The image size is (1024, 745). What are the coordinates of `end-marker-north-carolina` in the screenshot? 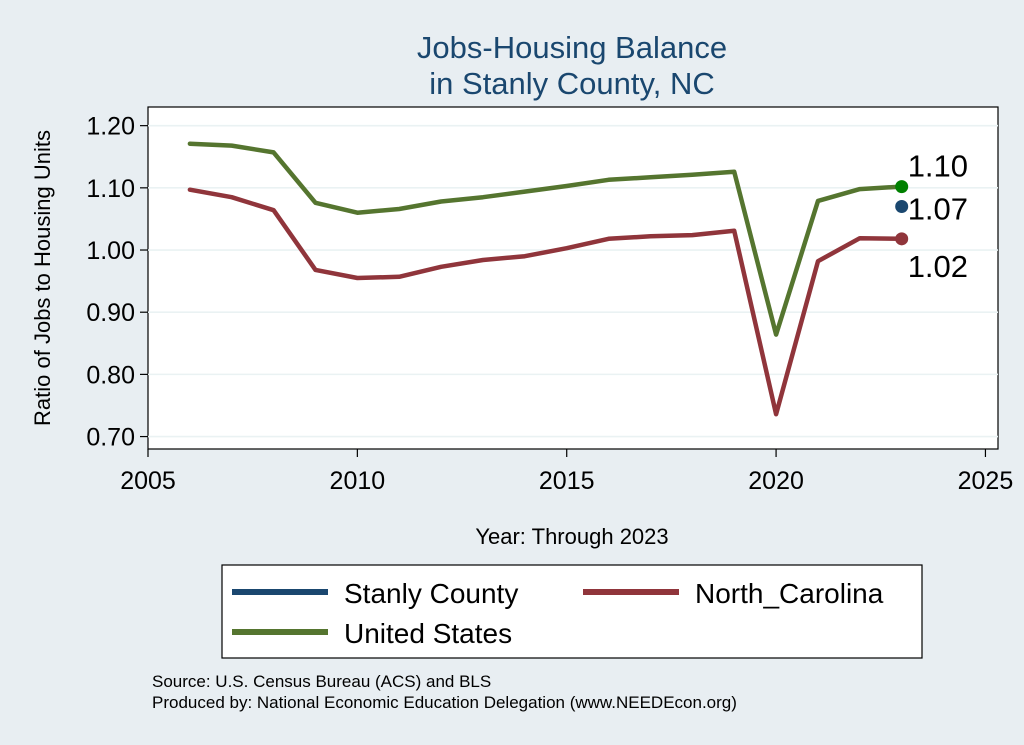 It's located at (902, 239).